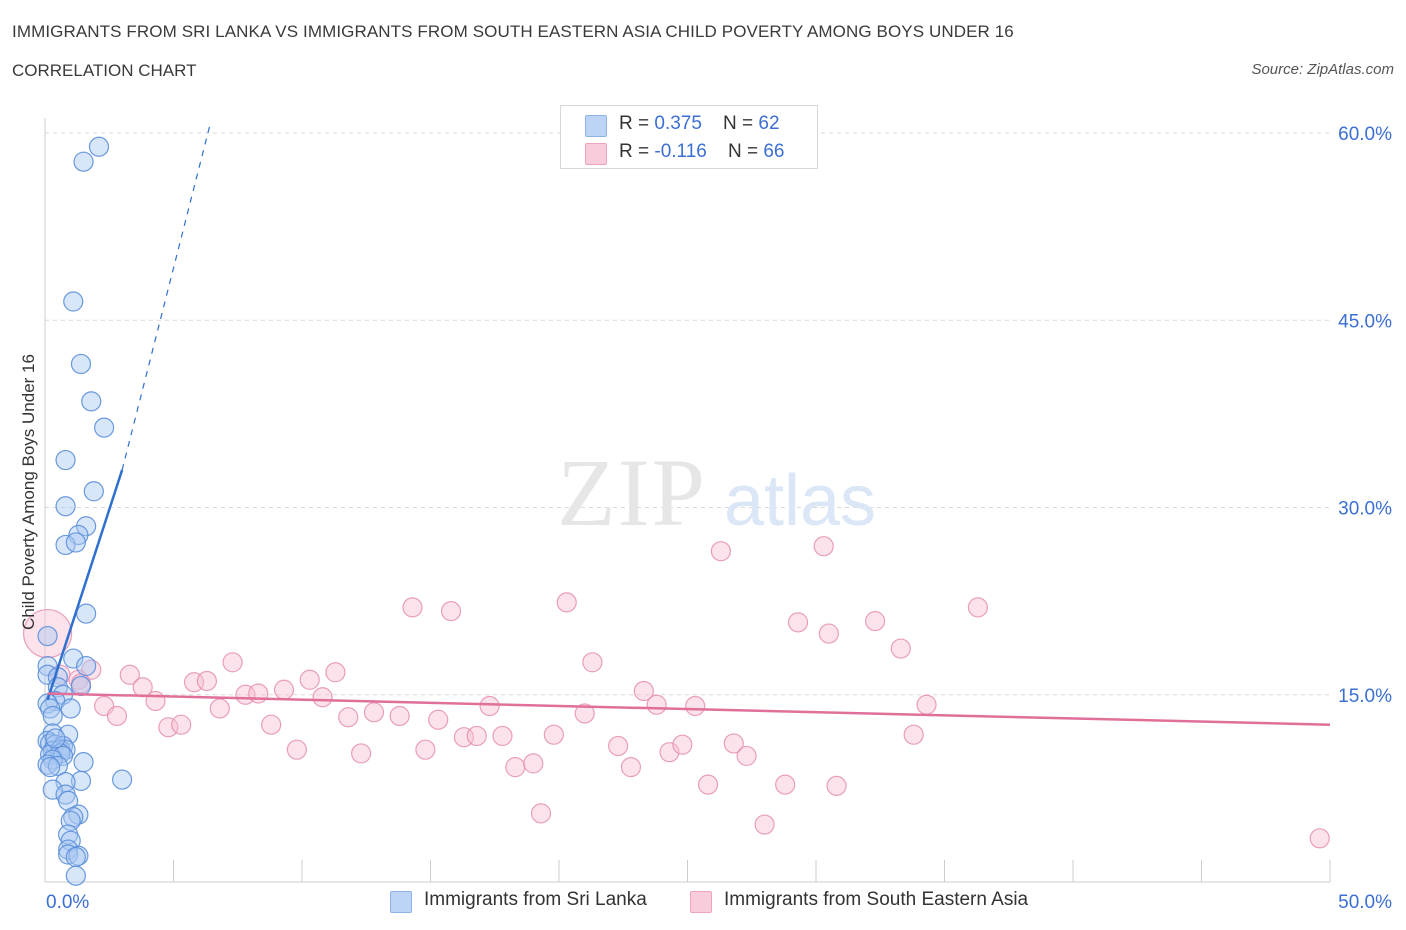 The image size is (1406, 930). Describe the element at coordinates (401, 902) in the screenshot. I see `bottom-legend-swatch-blue` at that location.